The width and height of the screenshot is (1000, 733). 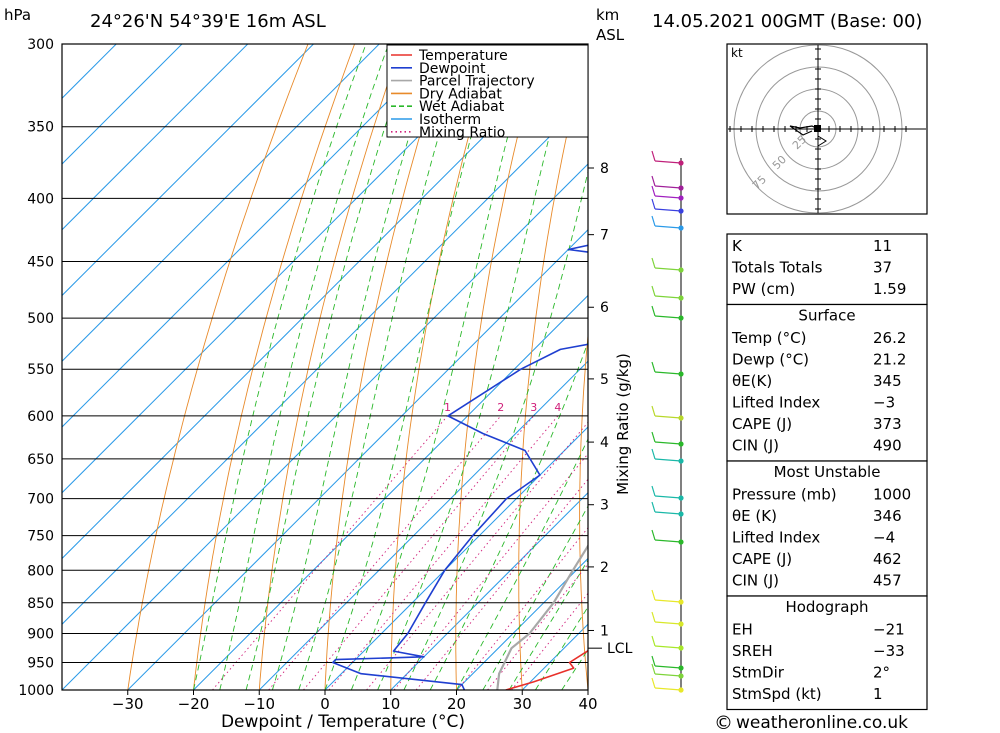 I want to click on surface-row-label: Temp (°C), so click(x=768, y=338).